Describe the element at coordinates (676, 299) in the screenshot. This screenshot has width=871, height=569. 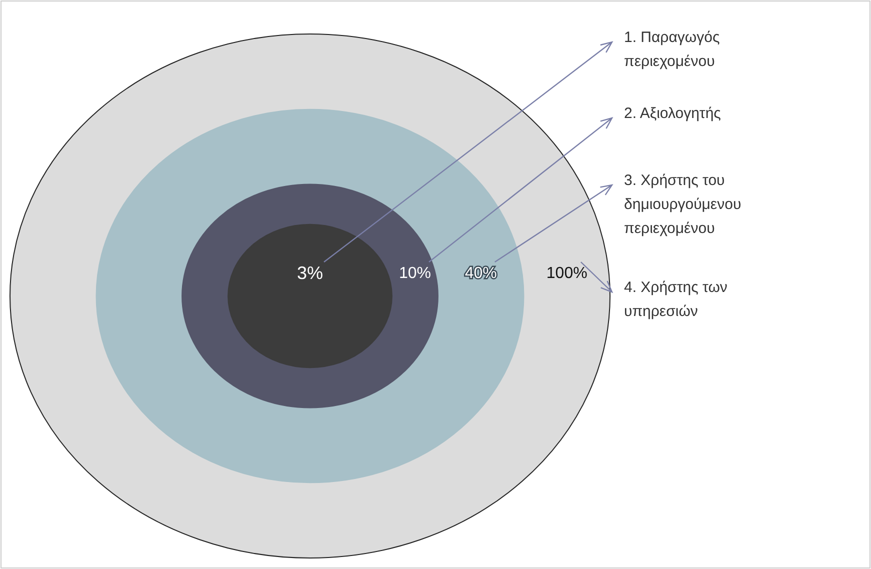
I see `text: 4. Χρήστης των υπηρεσιών` at that location.